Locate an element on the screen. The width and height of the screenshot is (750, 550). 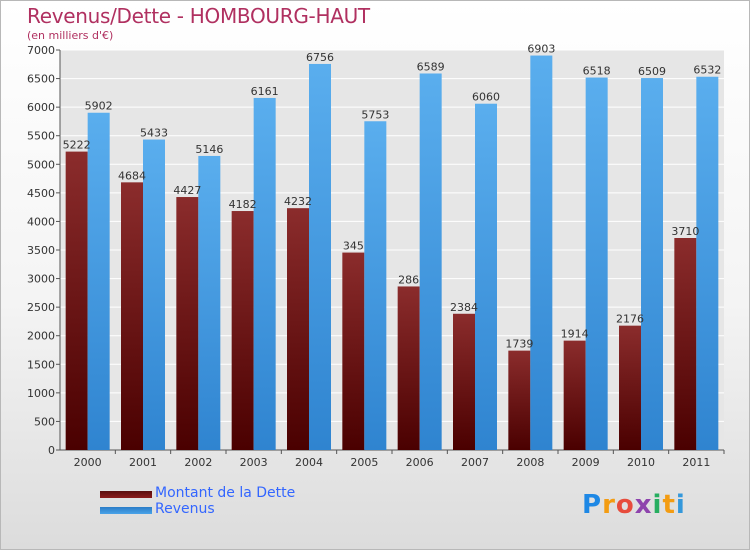
y-tick-label: 2000 is located at coordinates (41, 336).